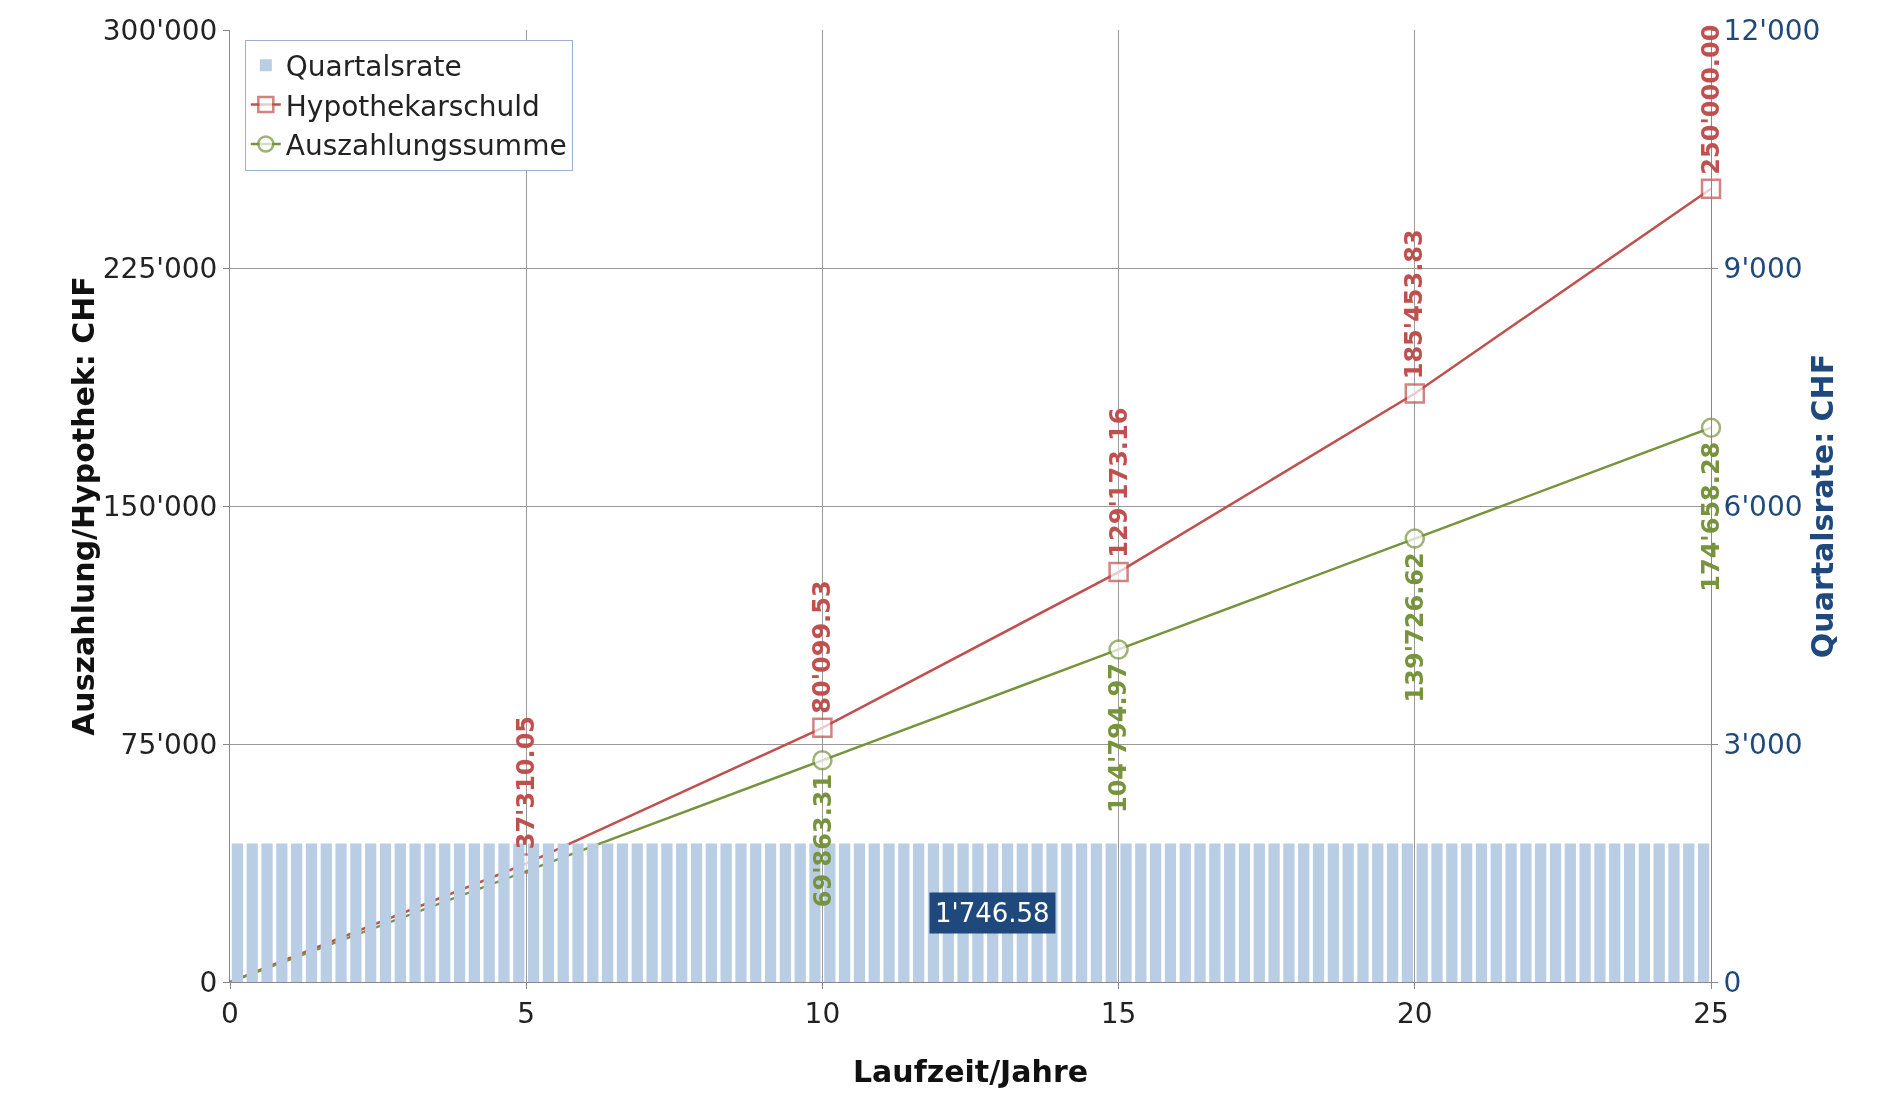  Describe the element at coordinates (1711, 1013) in the screenshot. I see `x-tick-label: 25` at that location.